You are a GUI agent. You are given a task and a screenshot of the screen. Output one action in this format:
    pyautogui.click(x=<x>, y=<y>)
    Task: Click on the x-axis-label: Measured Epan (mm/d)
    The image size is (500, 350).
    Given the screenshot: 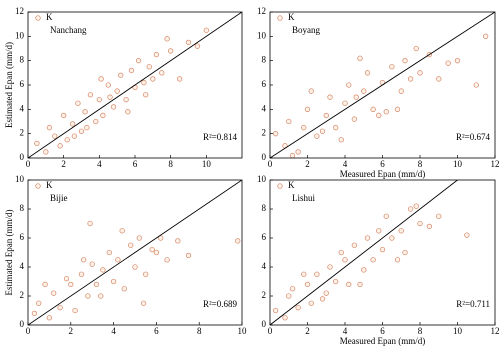 What is the action you would take?
    pyautogui.click(x=382, y=341)
    